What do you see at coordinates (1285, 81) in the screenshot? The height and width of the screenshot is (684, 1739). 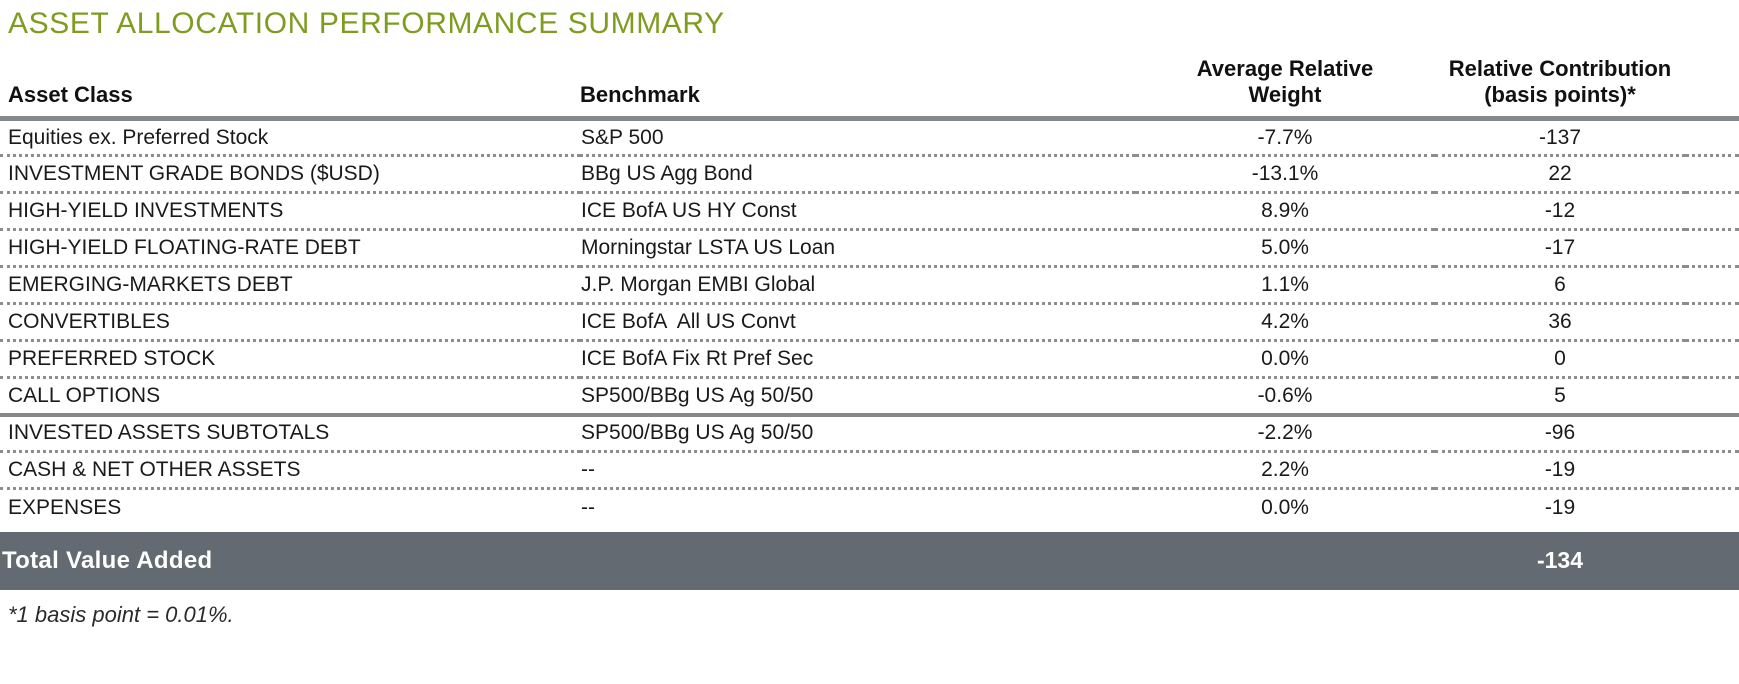 I see `column-header-average-relative-weight: Average Relative Weight` at bounding box center [1285, 81].